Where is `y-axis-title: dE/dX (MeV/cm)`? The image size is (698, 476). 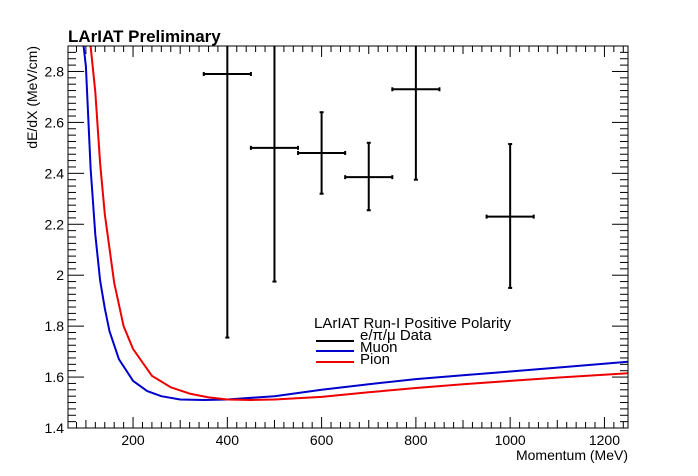 y-axis-title: dE/dX (MeV/cm) is located at coordinates (32, 97).